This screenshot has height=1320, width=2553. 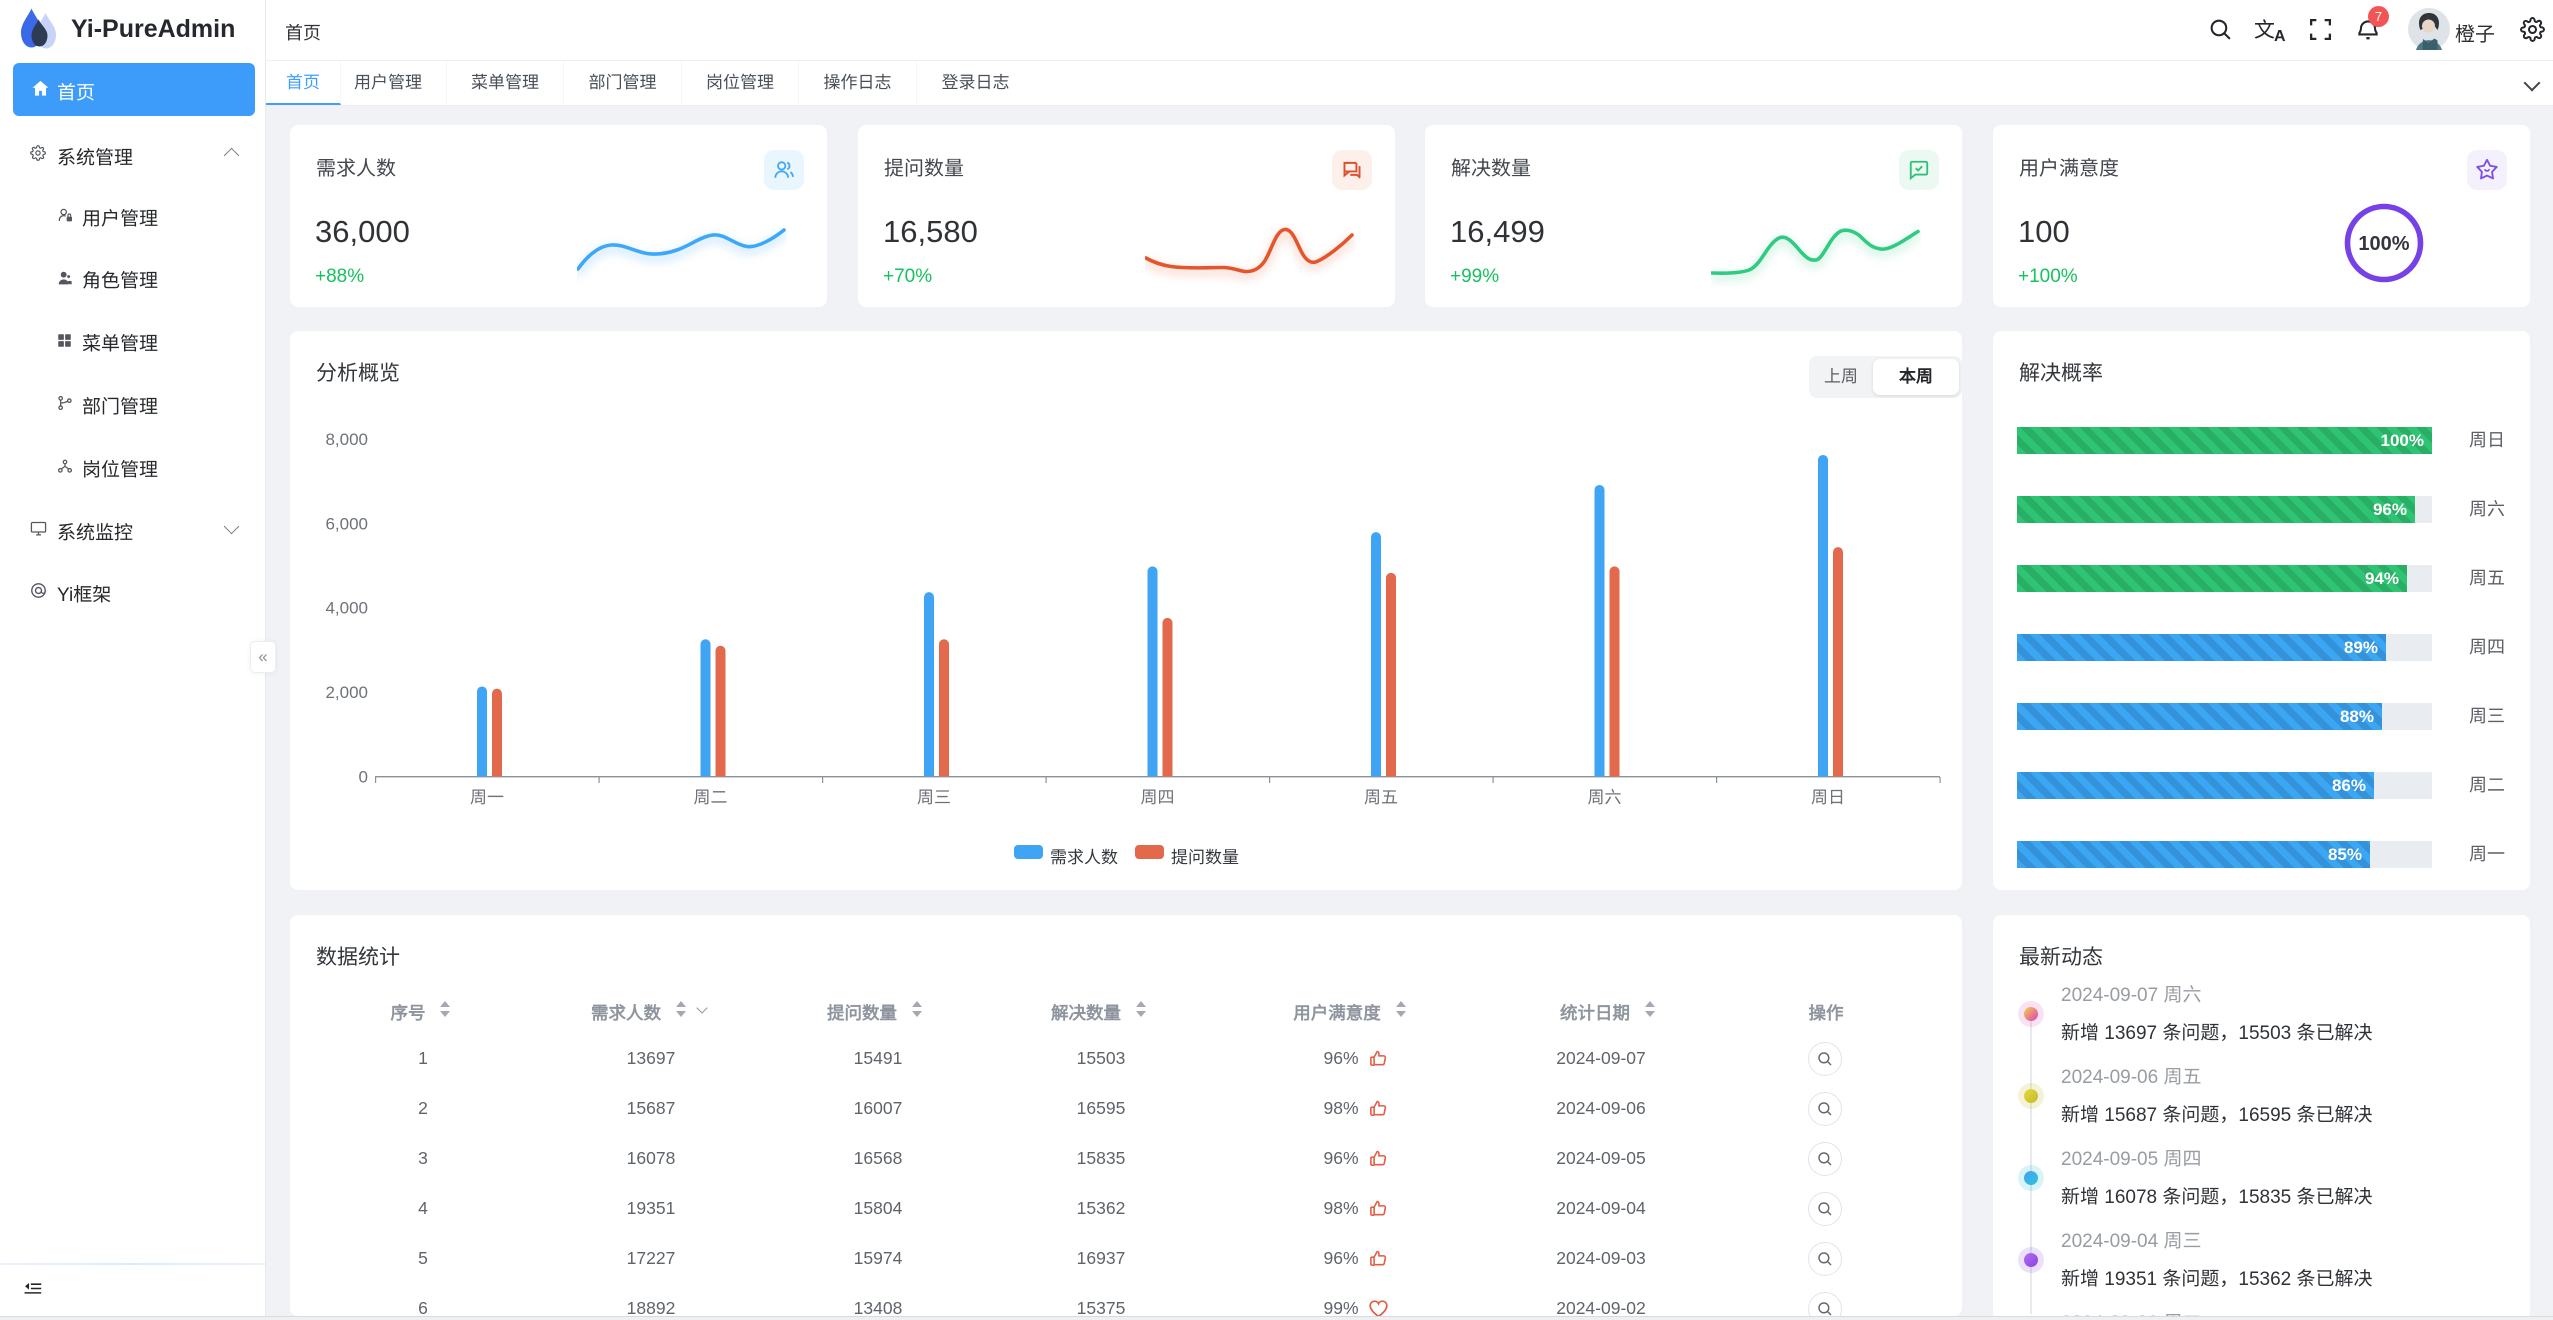 I want to click on svg-text: 周日, so click(x=1828, y=797).